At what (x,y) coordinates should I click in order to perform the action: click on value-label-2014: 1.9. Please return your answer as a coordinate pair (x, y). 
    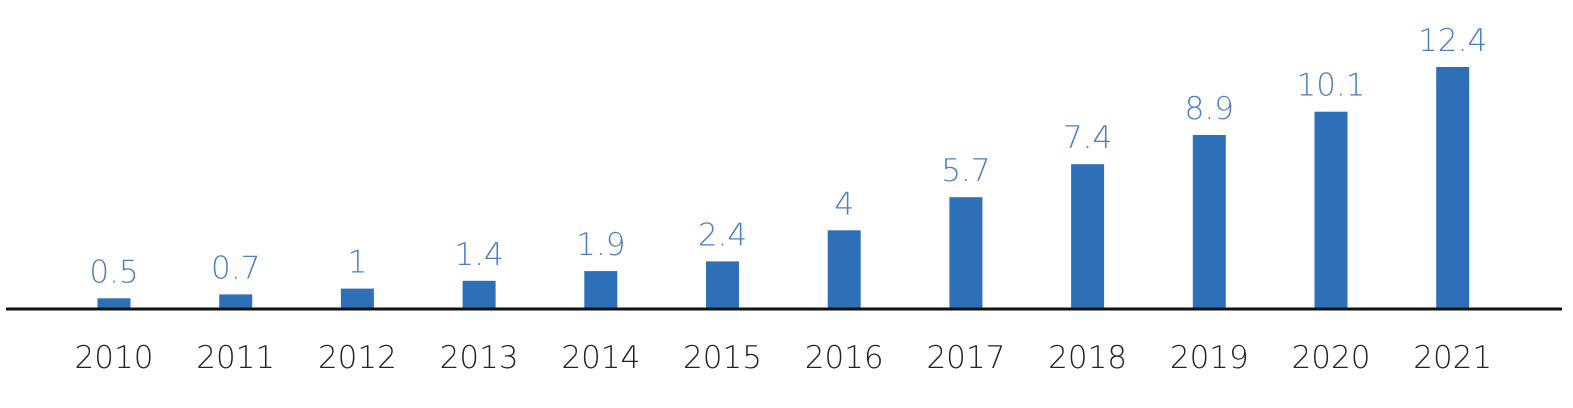
    Looking at the image, I should click on (600, 245).